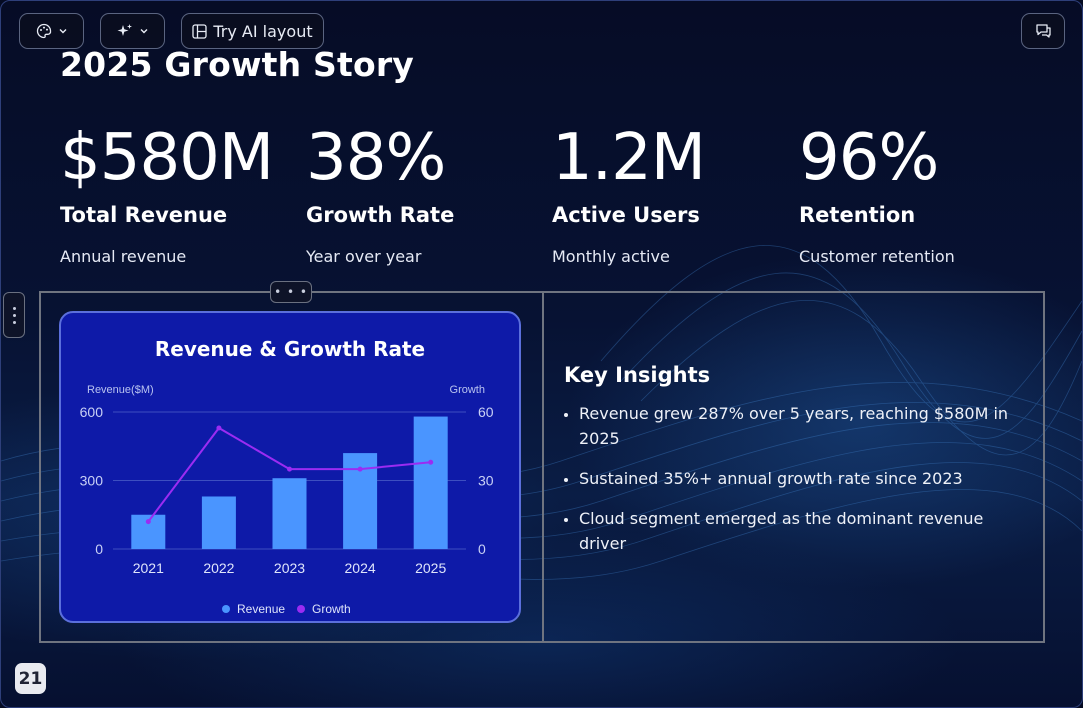 This screenshot has height=708, width=1083. I want to click on stat-description: Annual revenue, so click(123, 256).